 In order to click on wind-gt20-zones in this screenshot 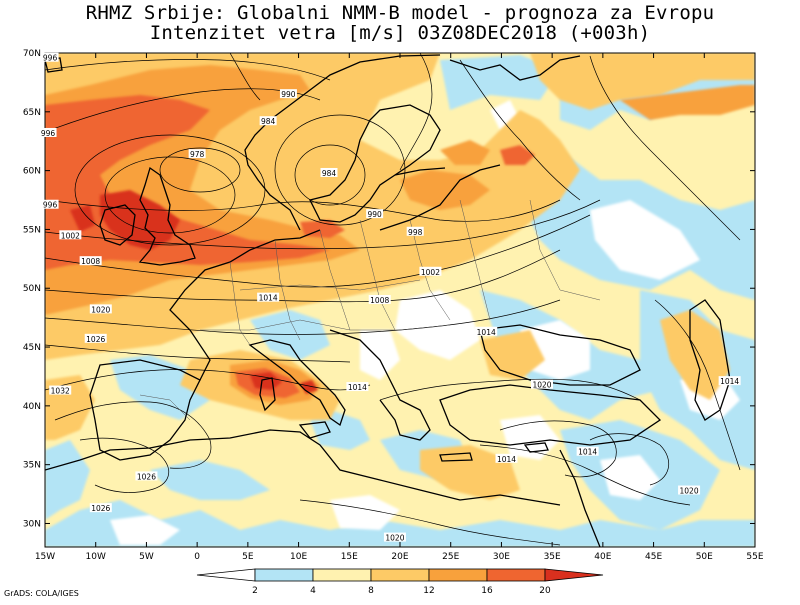, I will do `click(194, 292)`.